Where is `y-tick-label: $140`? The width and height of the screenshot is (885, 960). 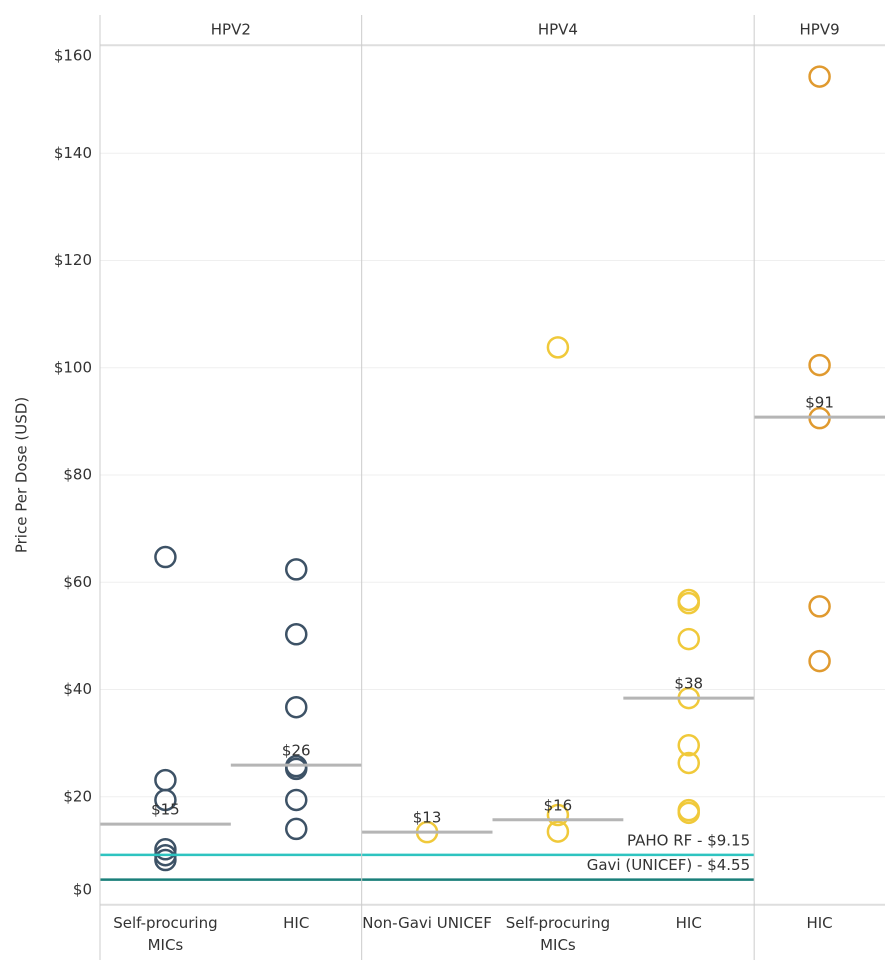 y-tick-label: $140 is located at coordinates (73, 153).